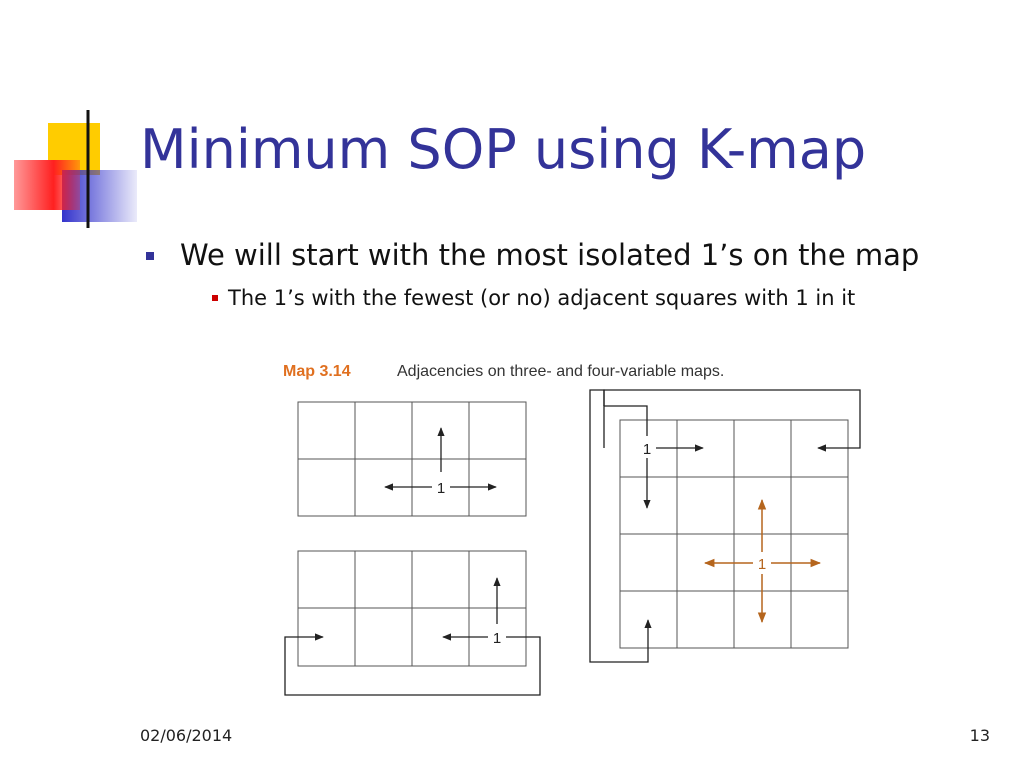 The width and height of the screenshot is (1024, 768). I want to click on slide-title: Minimum SOP using K-map, so click(503, 149).